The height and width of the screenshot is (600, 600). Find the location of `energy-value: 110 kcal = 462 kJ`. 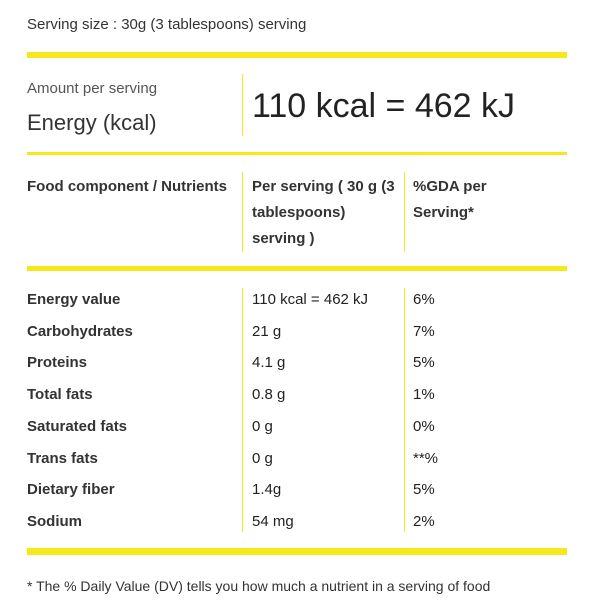

energy-value: 110 kcal = 462 kJ is located at coordinates (384, 106).